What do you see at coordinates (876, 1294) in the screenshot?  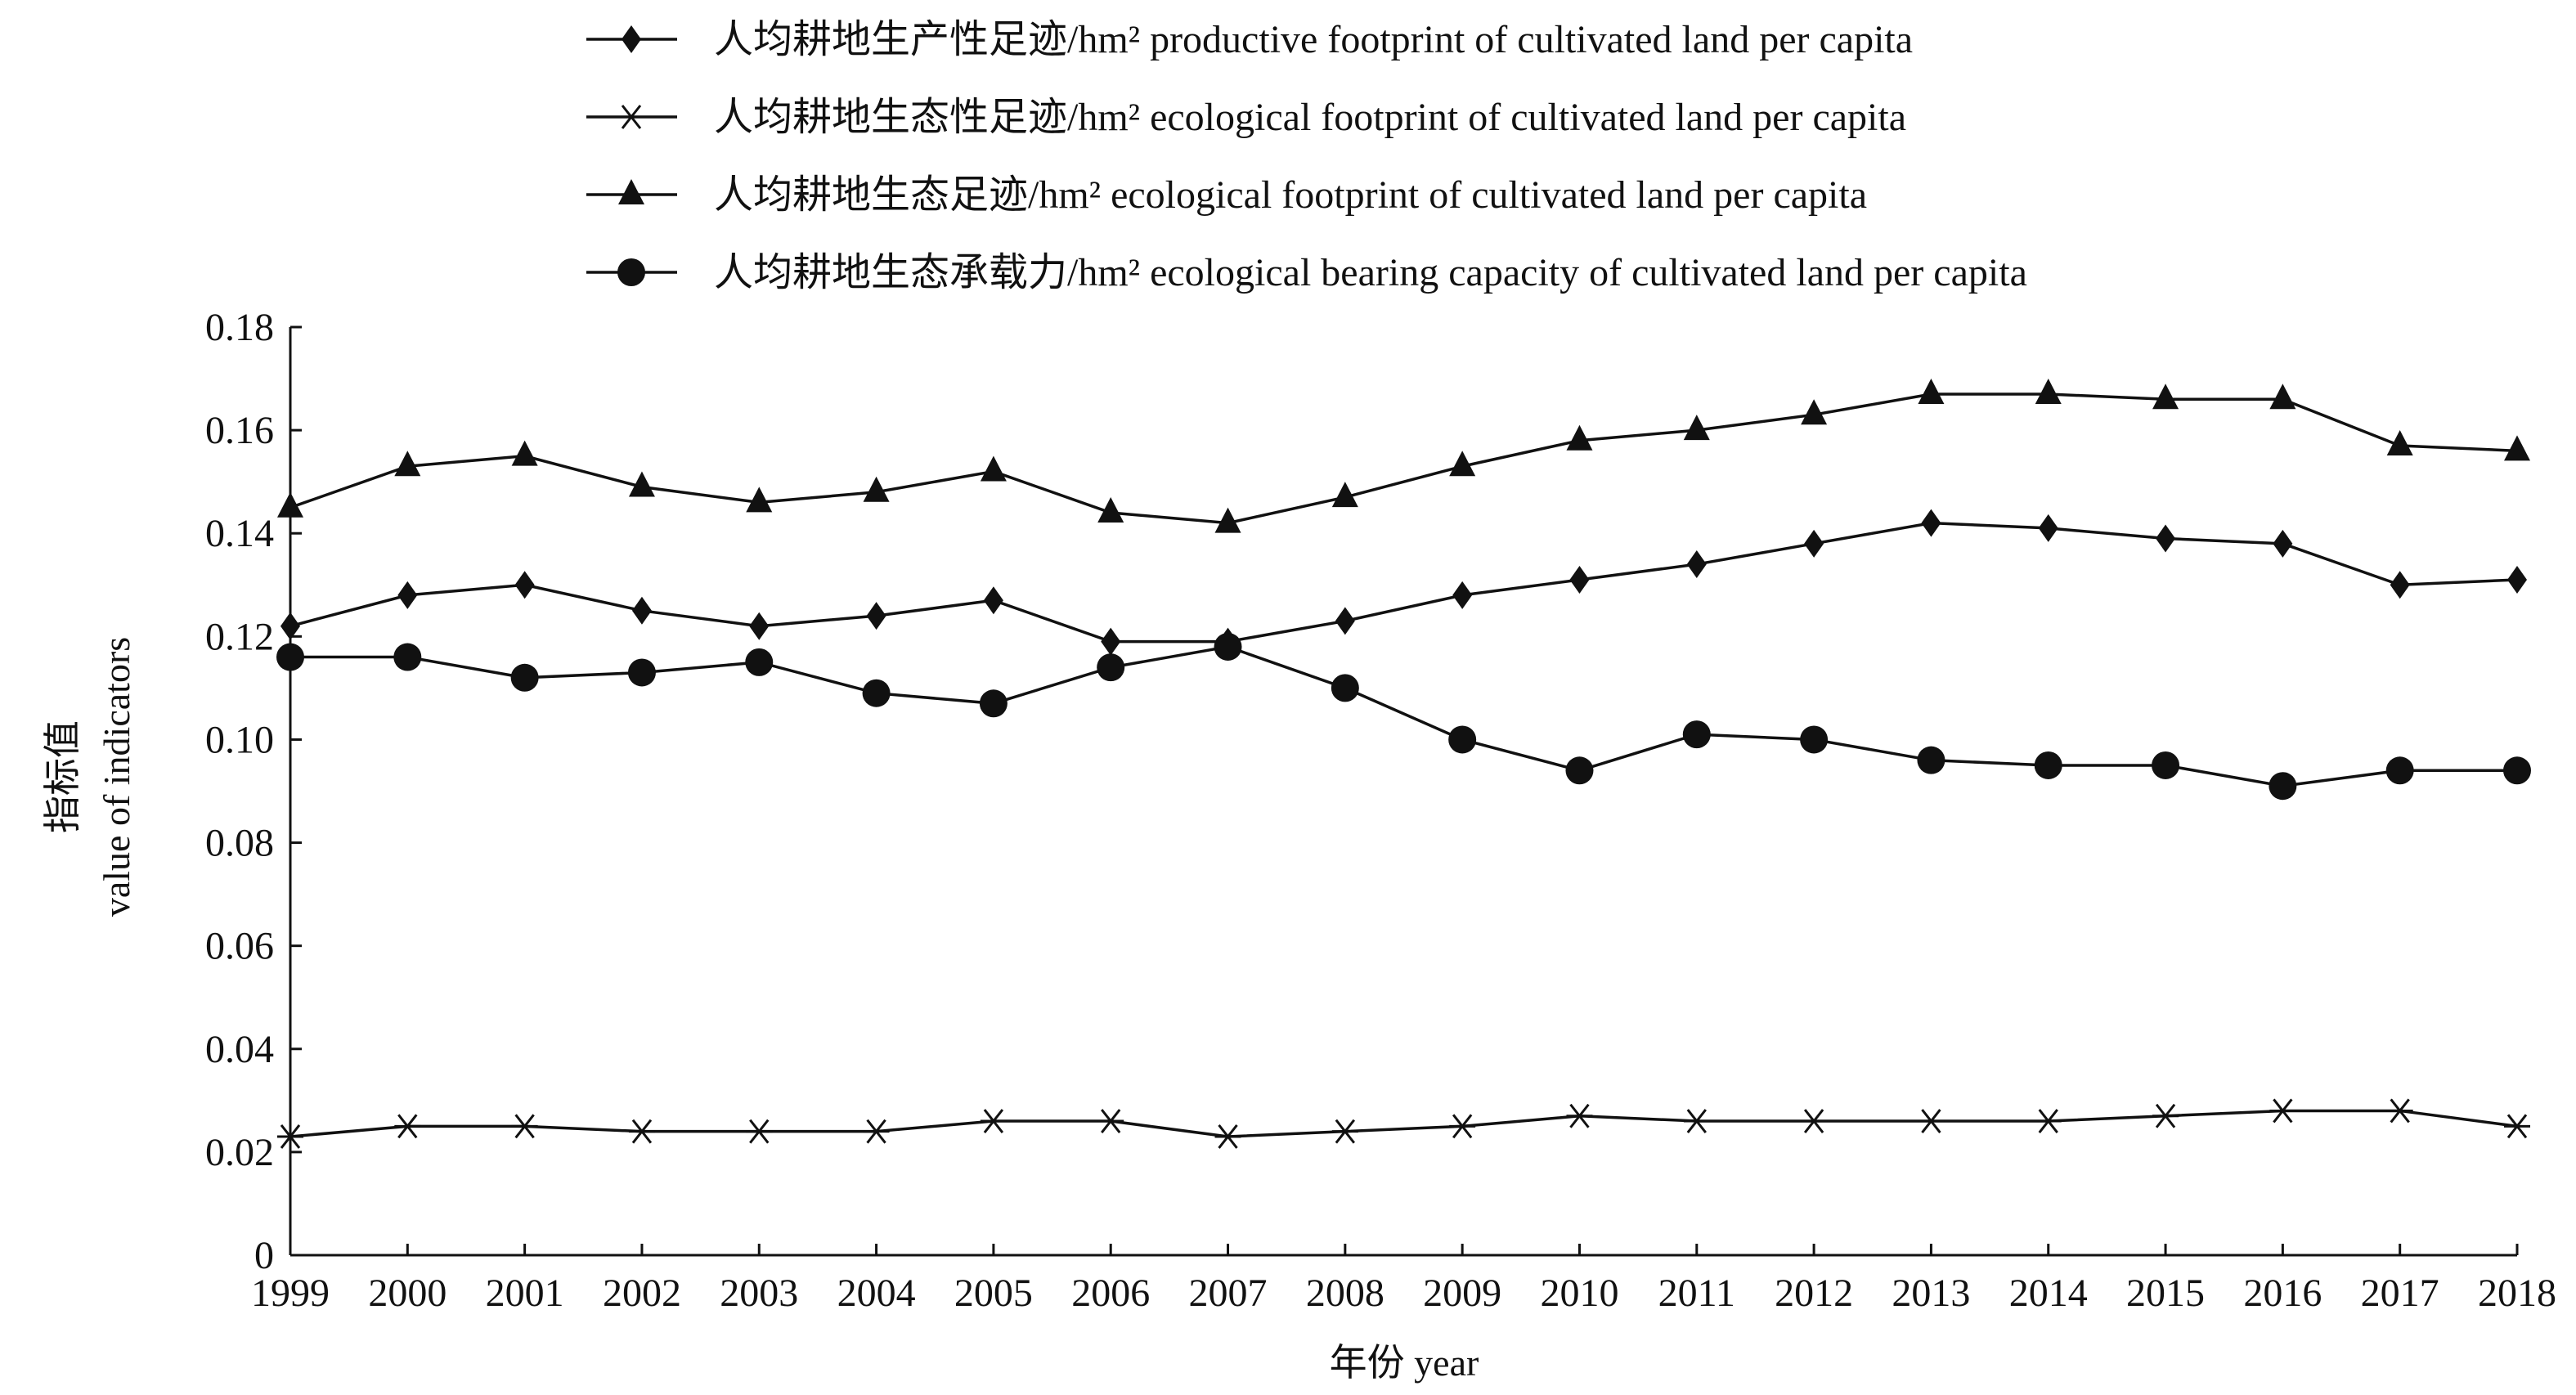 I see `x-tick-label: 2004` at bounding box center [876, 1294].